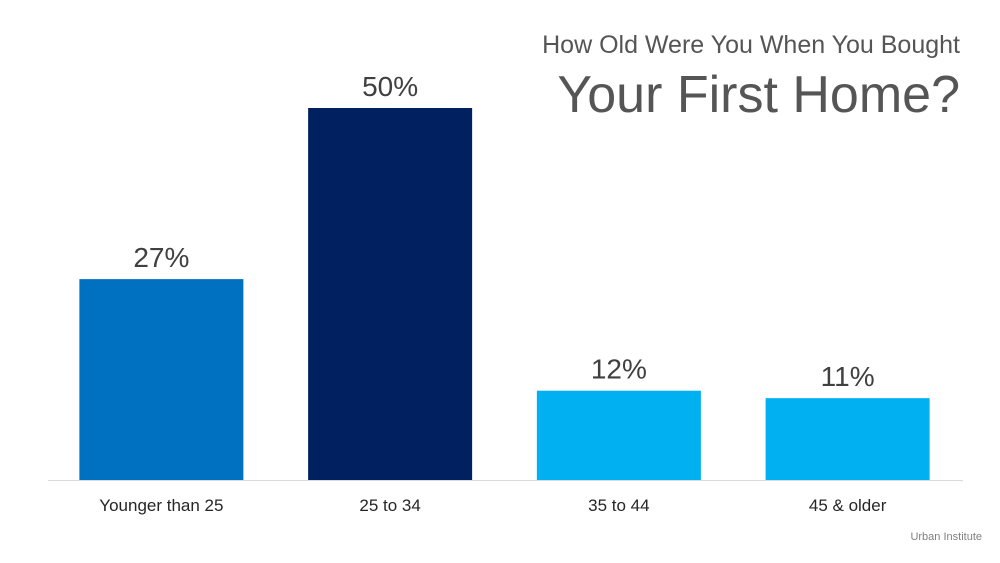 This screenshot has height=563, width=1000. I want to click on category-label-1: 25 to 34, so click(389, 505).